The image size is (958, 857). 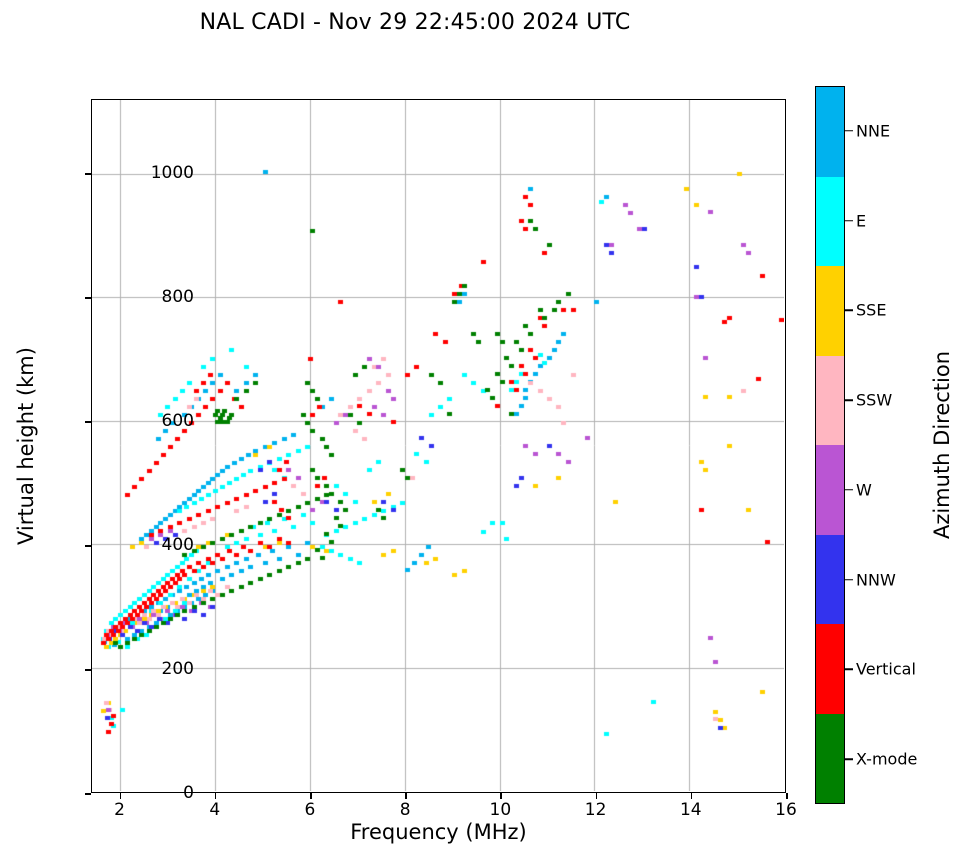 I want to click on y-tick-label: 0, so click(x=188, y=793).